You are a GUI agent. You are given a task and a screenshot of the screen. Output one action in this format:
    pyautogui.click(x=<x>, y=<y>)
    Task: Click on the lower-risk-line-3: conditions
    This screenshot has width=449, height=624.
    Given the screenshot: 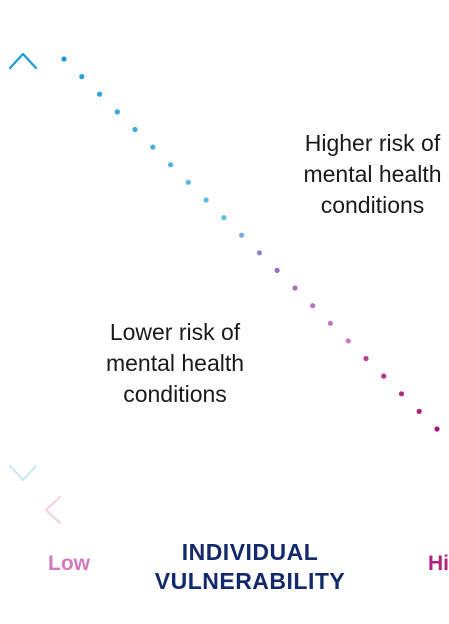 What is the action you would take?
    pyautogui.click(x=175, y=394)
    